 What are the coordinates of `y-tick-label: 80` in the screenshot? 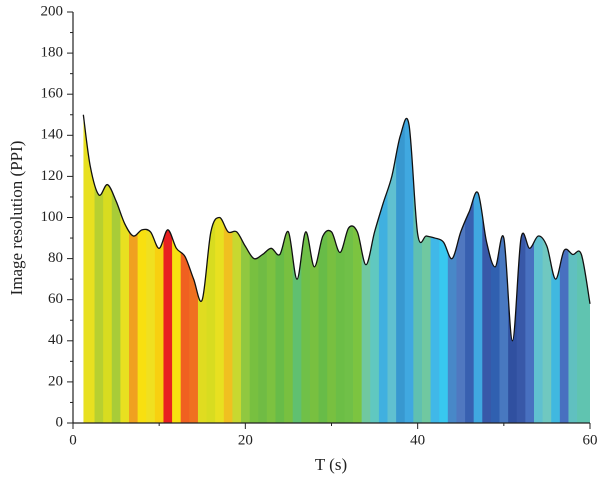 It's located at (55, 258).